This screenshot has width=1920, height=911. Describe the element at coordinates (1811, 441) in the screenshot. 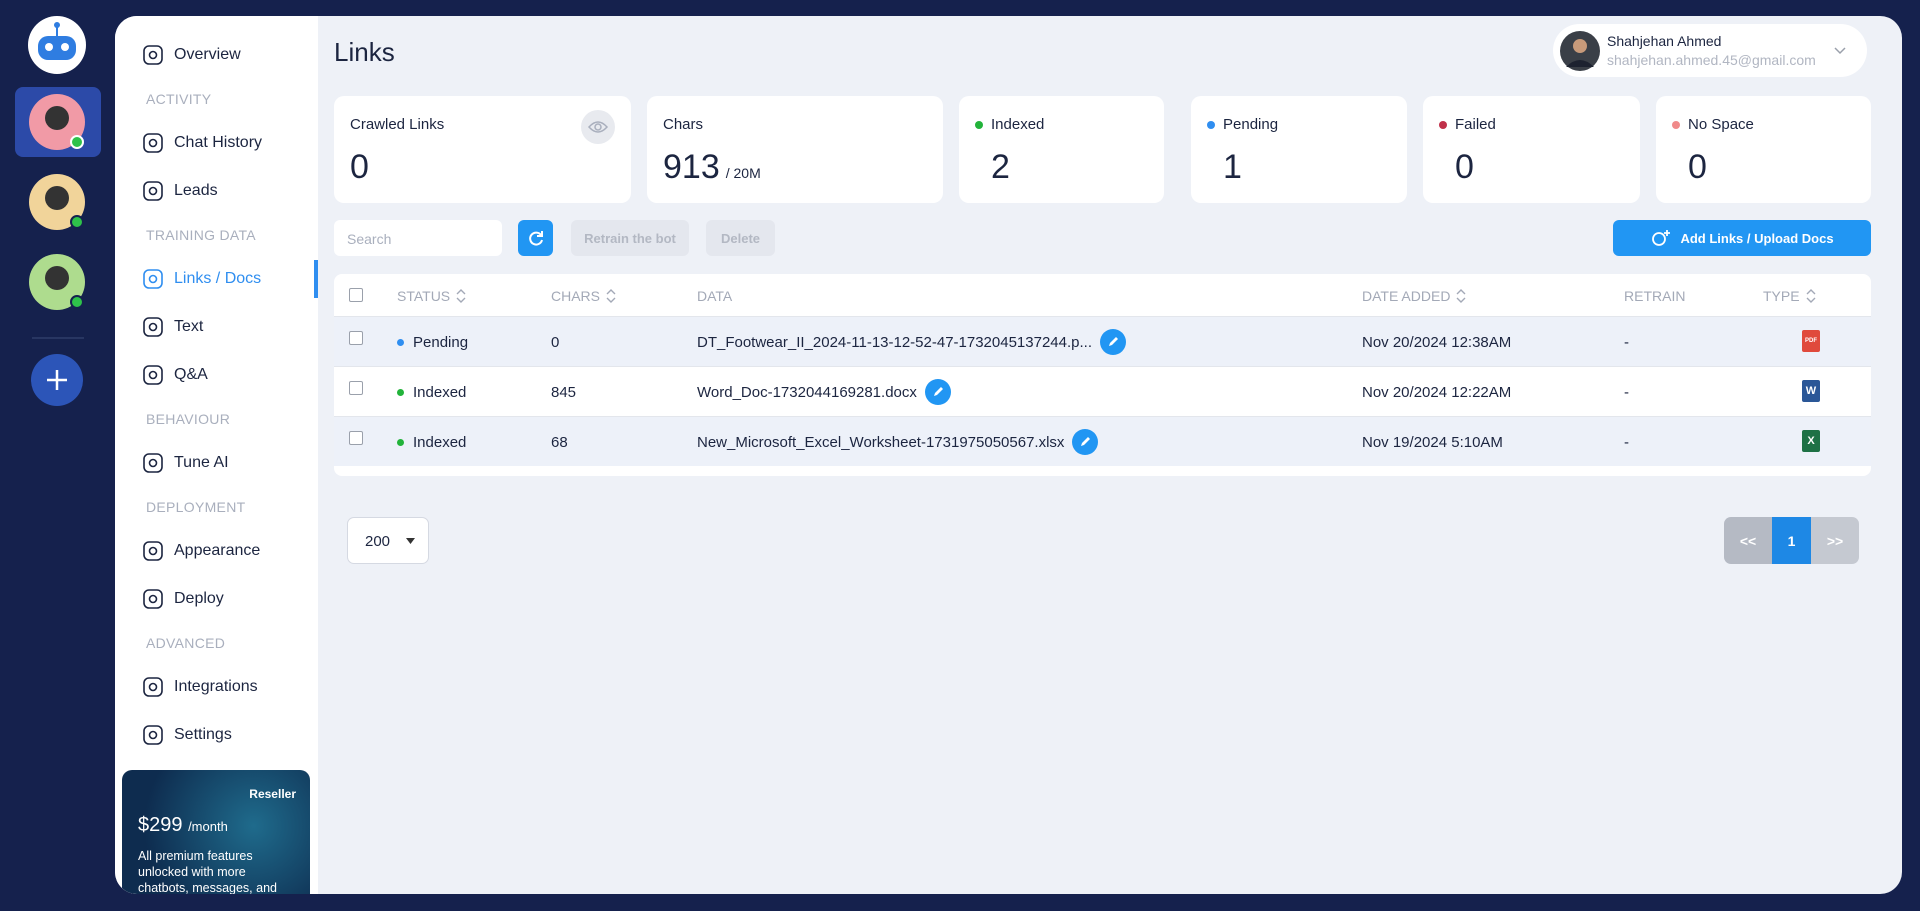

I see `type-label: X` at that location.